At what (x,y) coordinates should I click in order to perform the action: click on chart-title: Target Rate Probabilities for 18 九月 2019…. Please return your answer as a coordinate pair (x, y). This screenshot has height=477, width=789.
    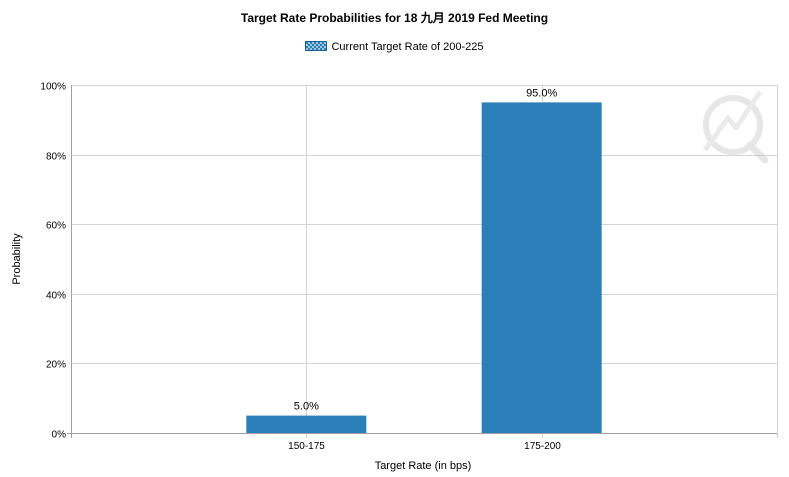
    Looking at the image, I should click on (394, 18).